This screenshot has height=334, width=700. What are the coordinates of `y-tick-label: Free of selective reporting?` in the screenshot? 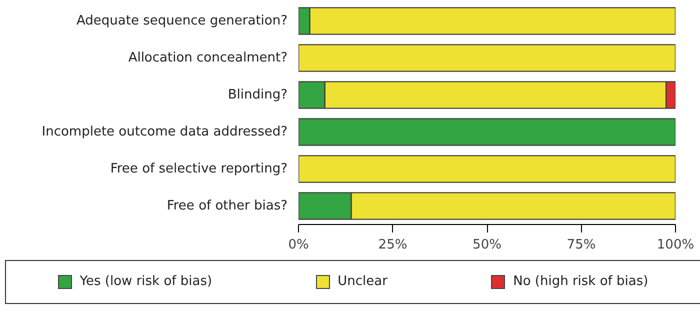 It's located at (199, 169).